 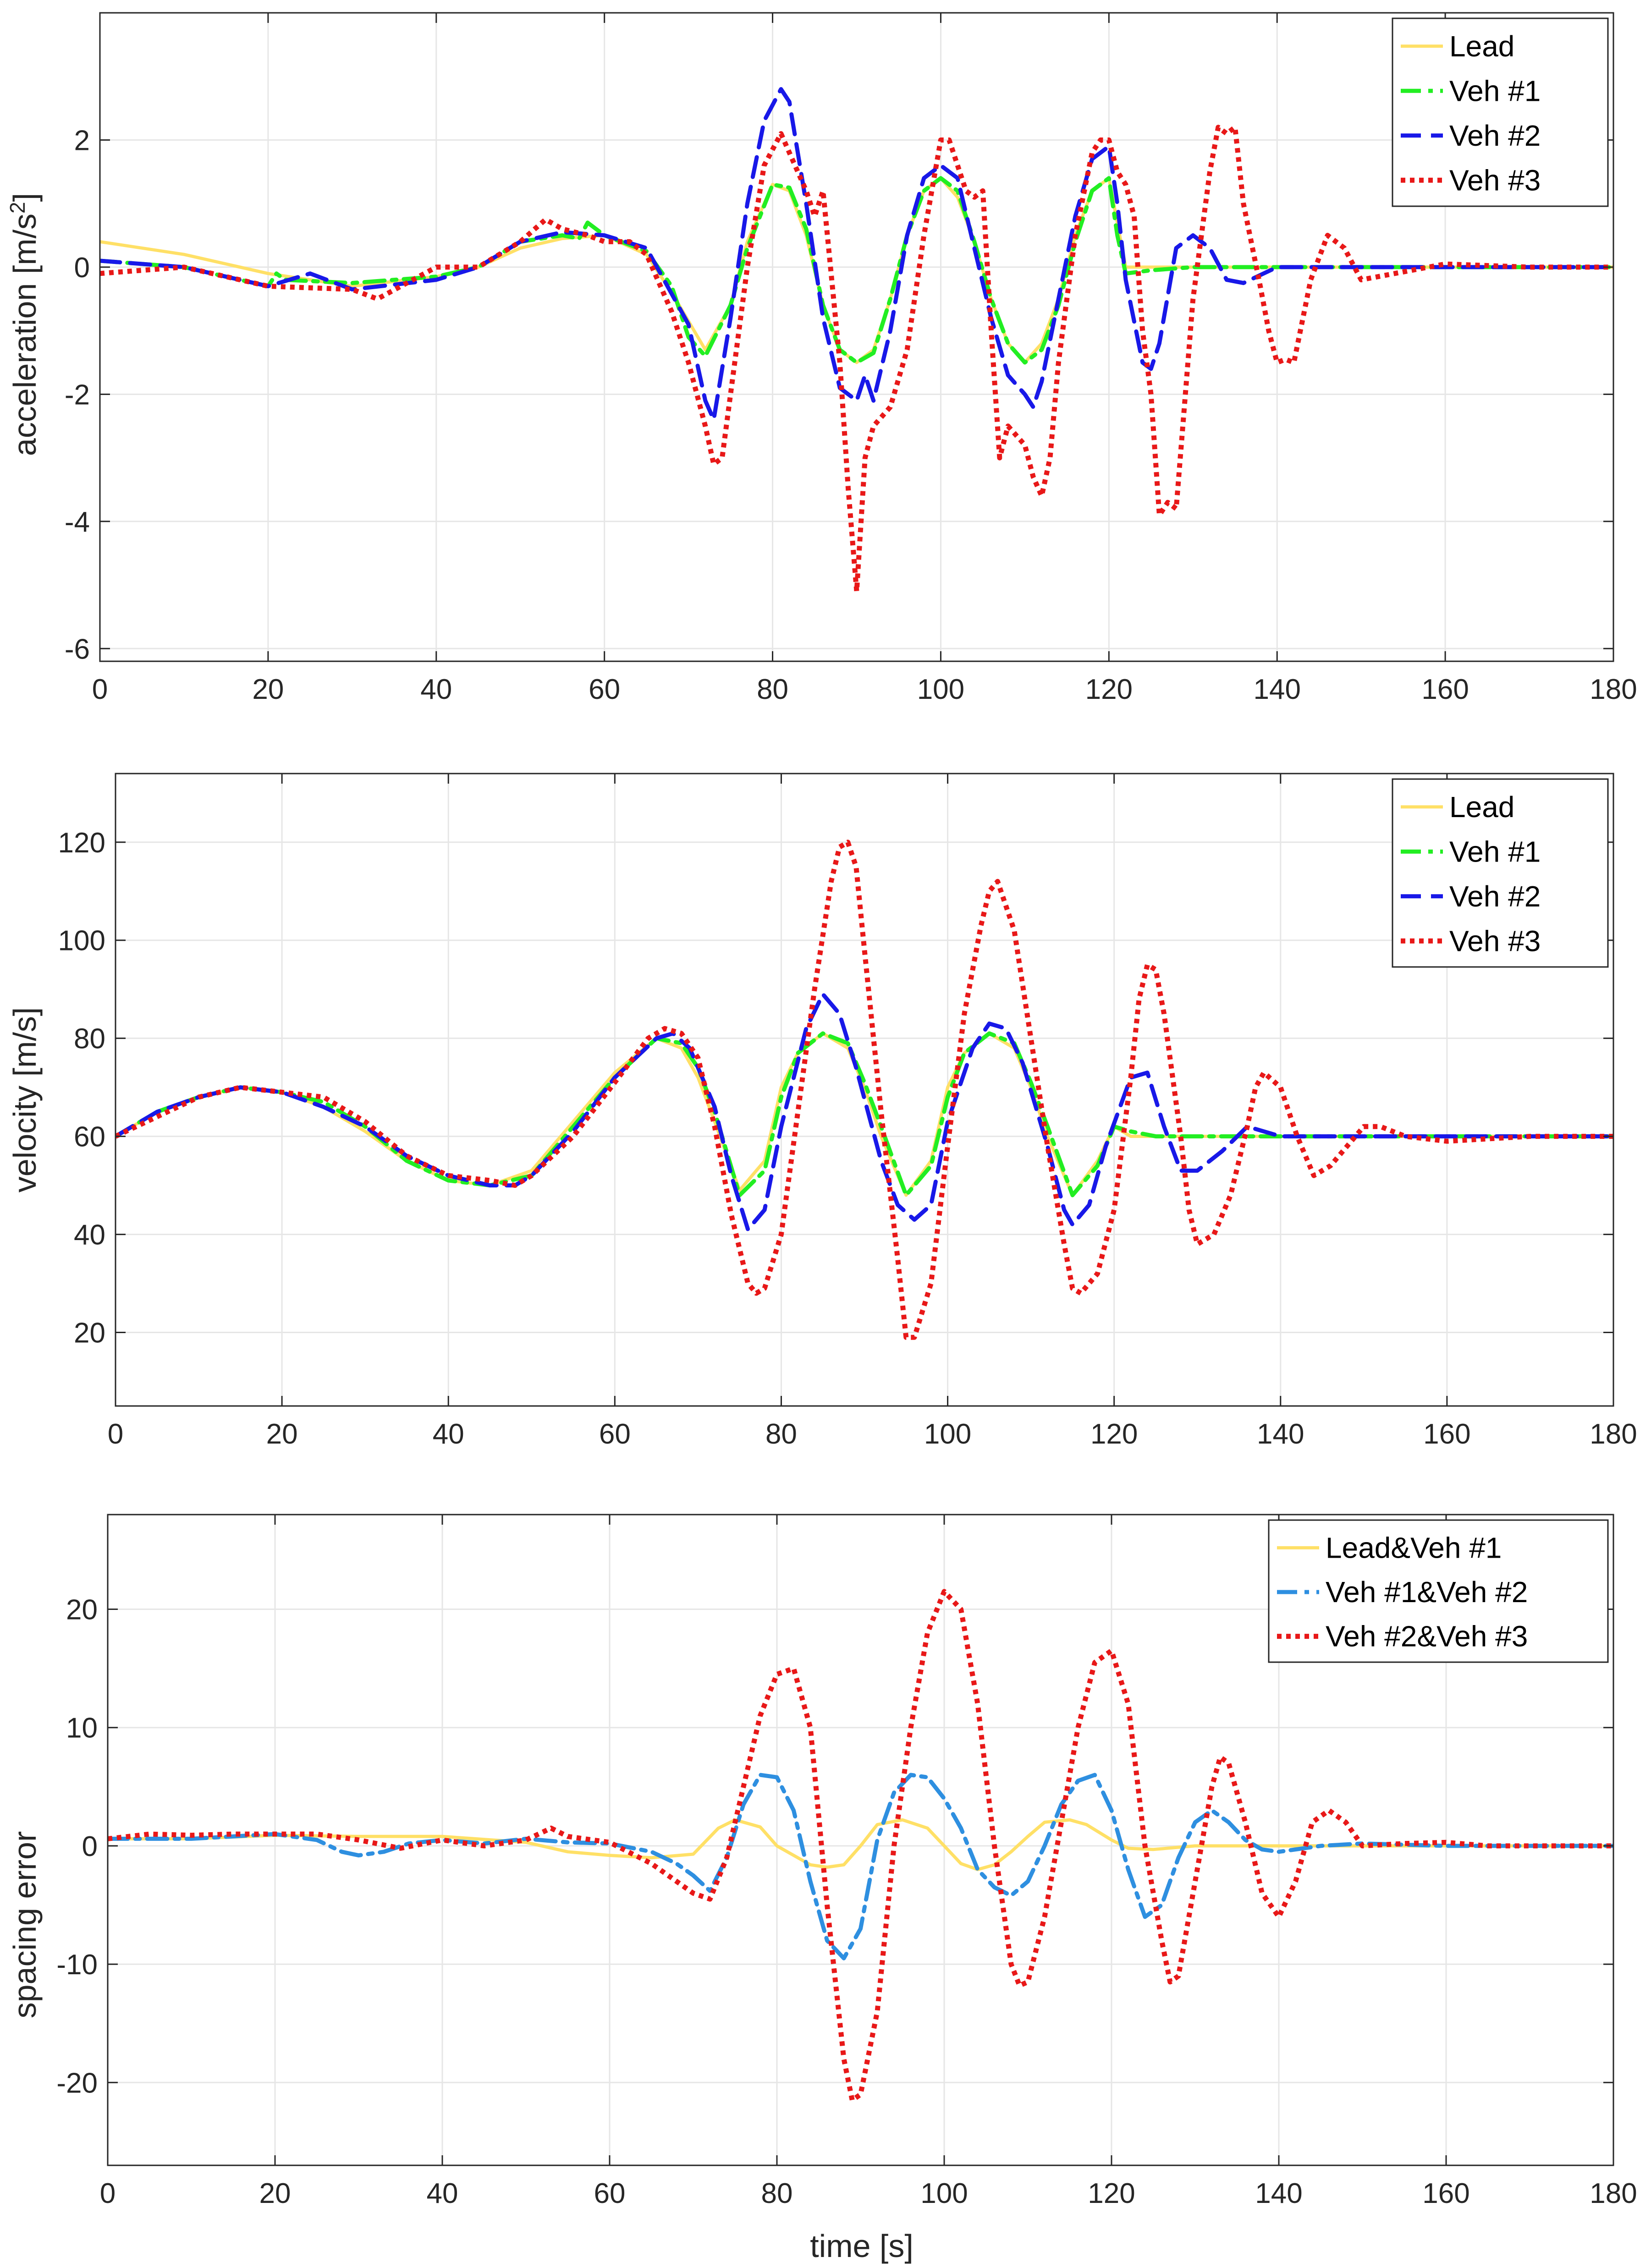 What do you see at coordinates (1427, 1637) in the screenshot?
I see `legend-label: Veh #2&Veh #3` at bounding box center [1427, 1637].